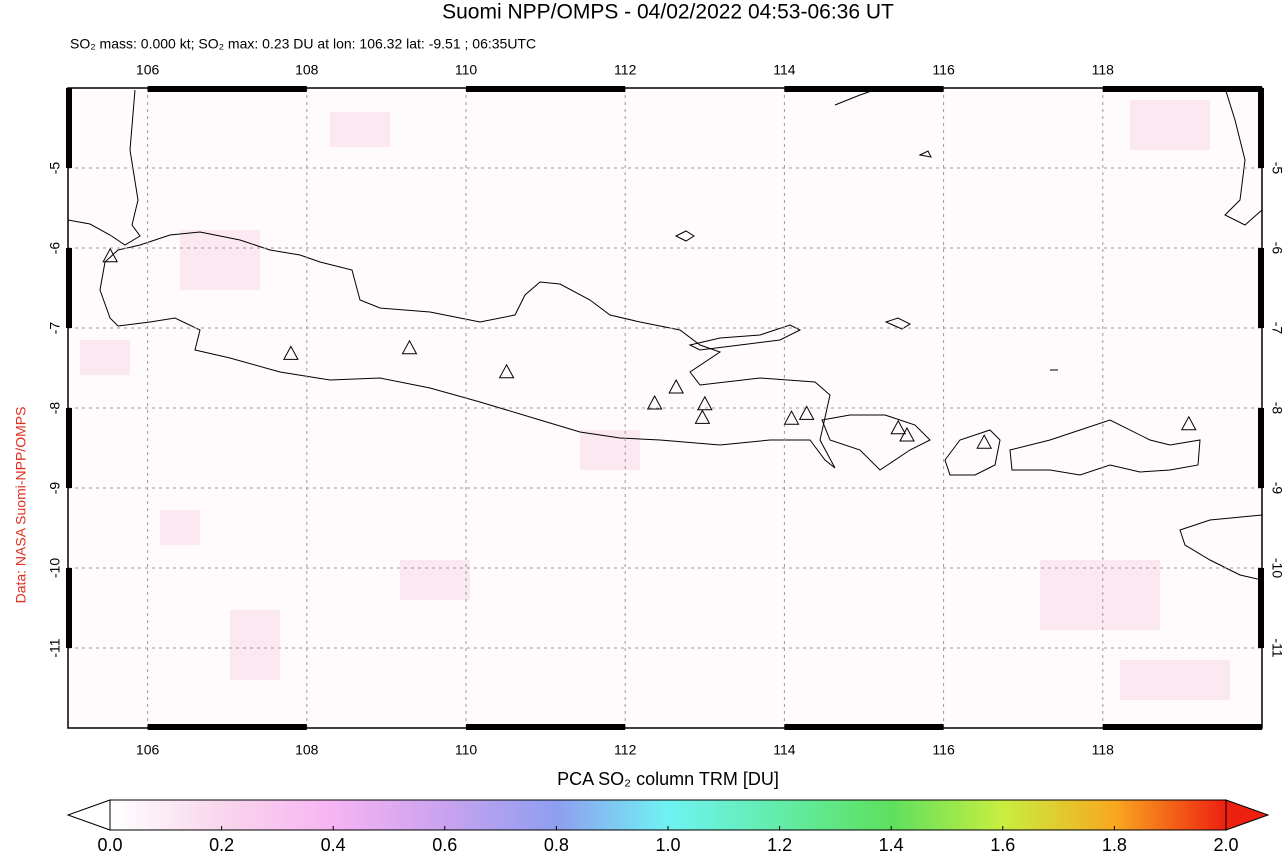 This screenshot has height=855, width=1288. What do you see at coordinates (667, 845) in the screenshot?
I see `colorbar-tick-label: 1.0` at bounding box center [667, 845].